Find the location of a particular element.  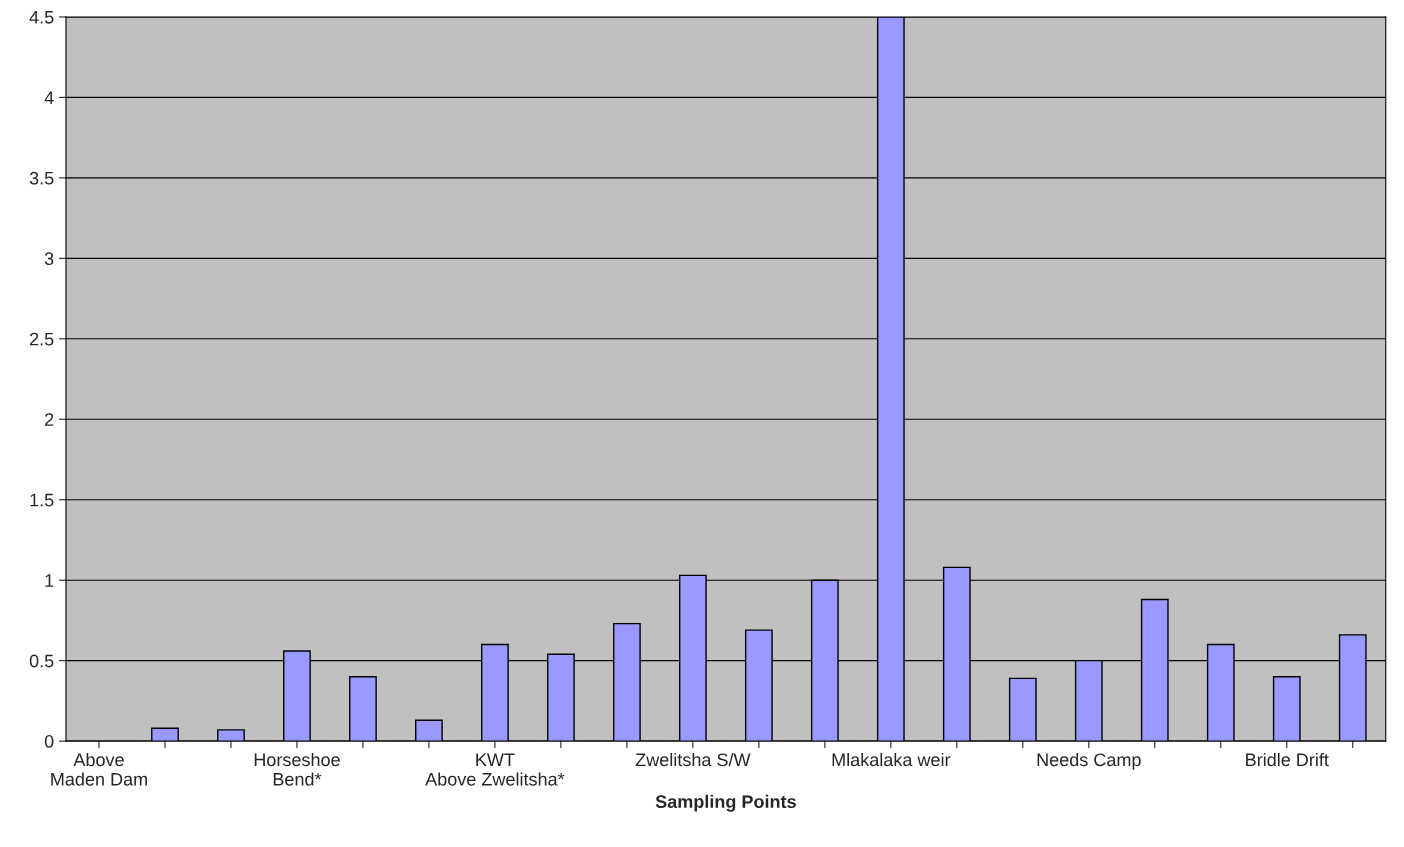

y-tick-label: 2.5 is located at coordinates (41, 339).